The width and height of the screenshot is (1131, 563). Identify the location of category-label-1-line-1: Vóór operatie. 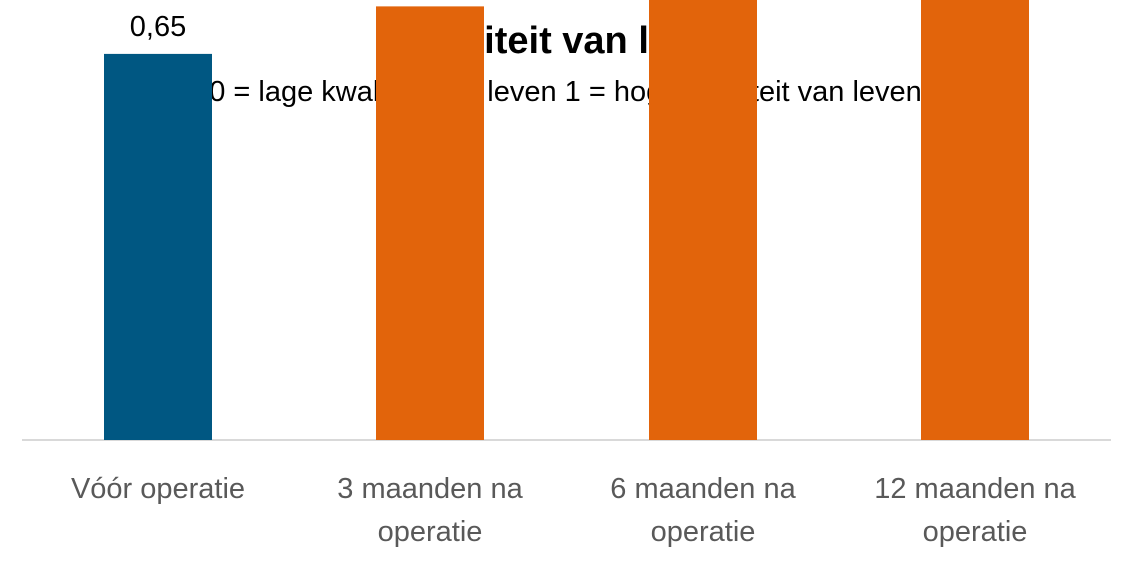
(158, 489).